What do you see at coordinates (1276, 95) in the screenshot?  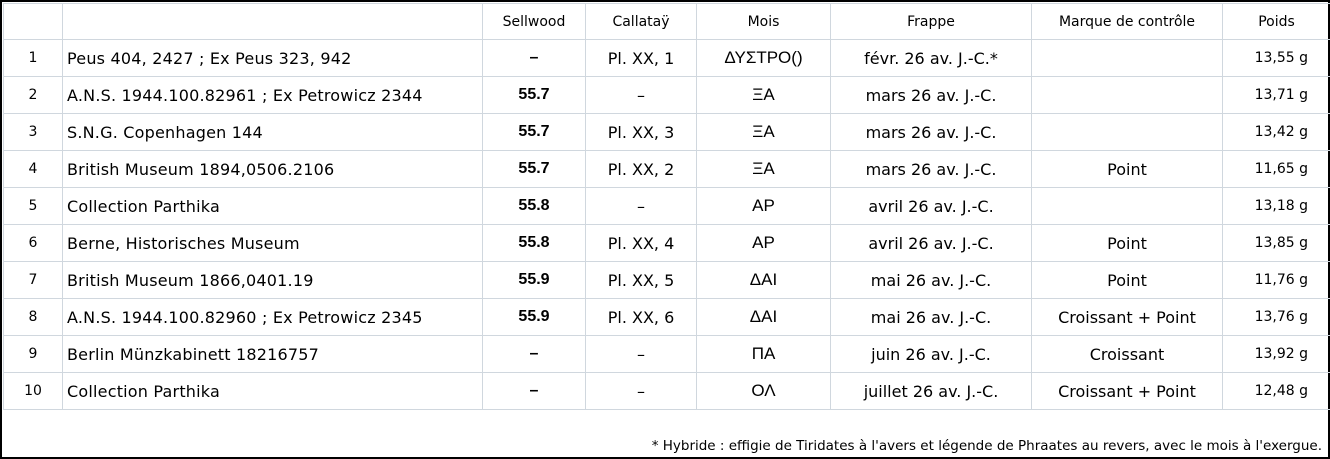 I see `cell-poids: 13,71 g` at bounding box center [1276, 95].